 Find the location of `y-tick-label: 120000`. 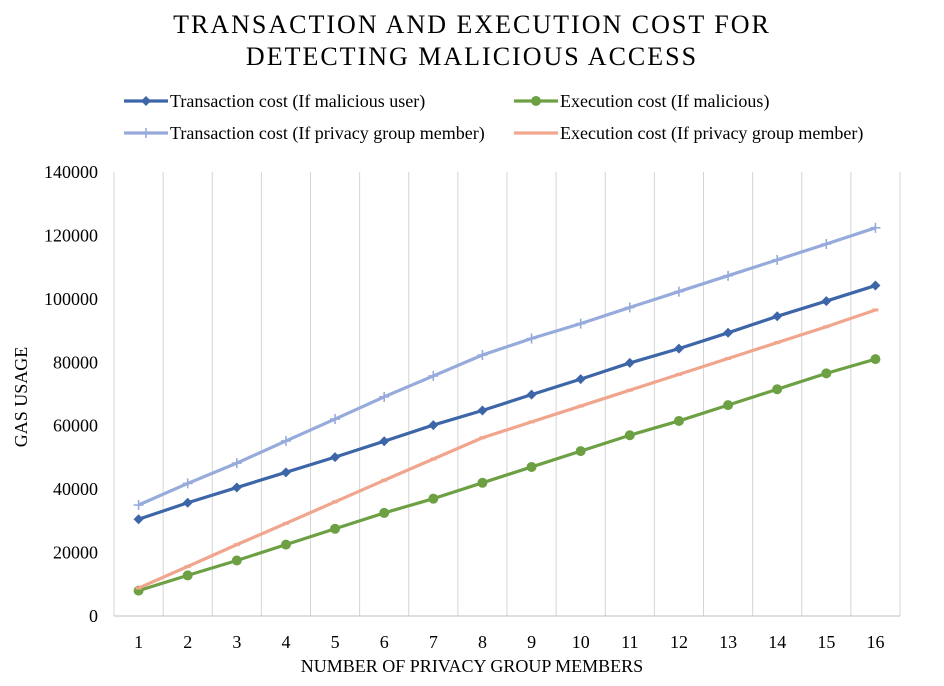

y-tick-label: 120000 is located at coordinates (71, 235).